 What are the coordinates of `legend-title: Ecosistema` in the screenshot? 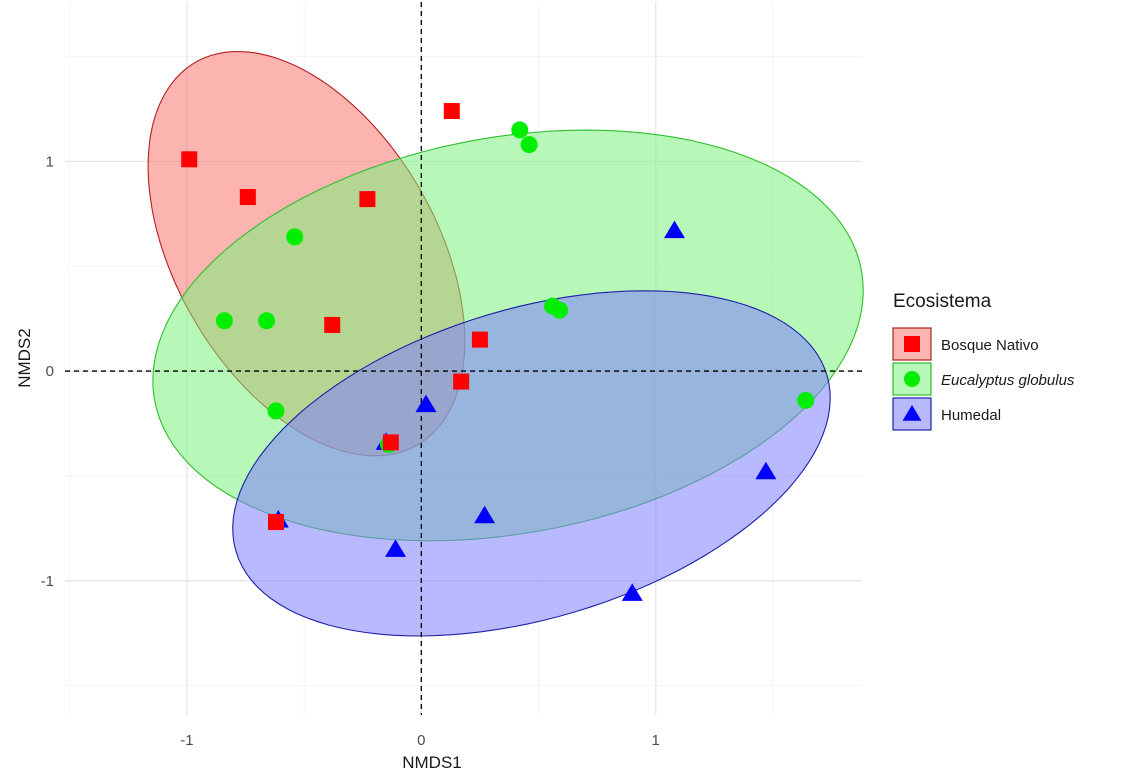 It's located at (942, 301).